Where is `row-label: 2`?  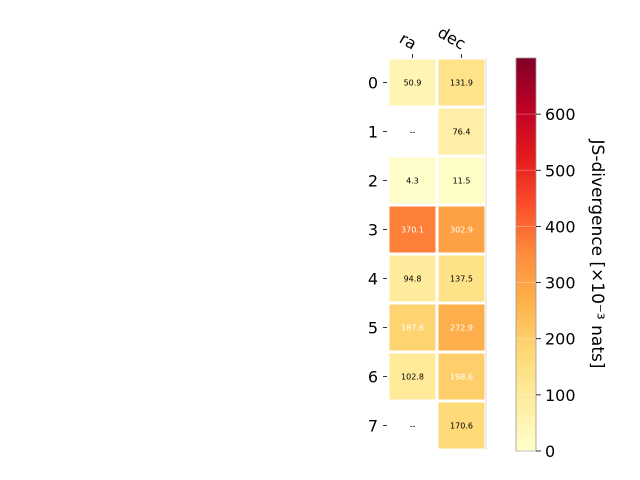 row-label: 2 is located at coordinates (373, 181).